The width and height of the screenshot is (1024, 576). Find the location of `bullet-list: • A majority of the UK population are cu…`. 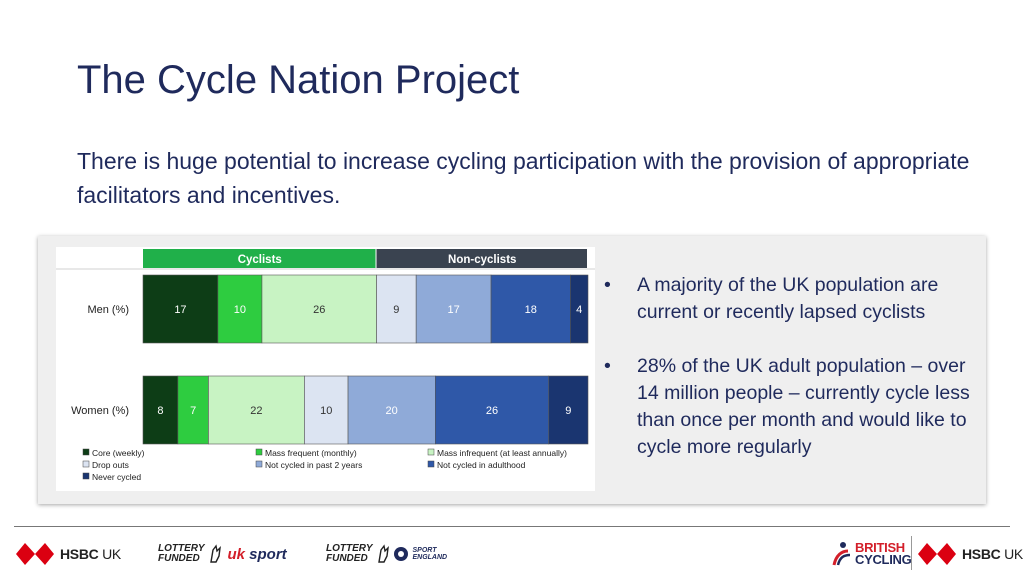

bullet-list: • A majority of the UK population are cu… is located at coordinates (789, 380).